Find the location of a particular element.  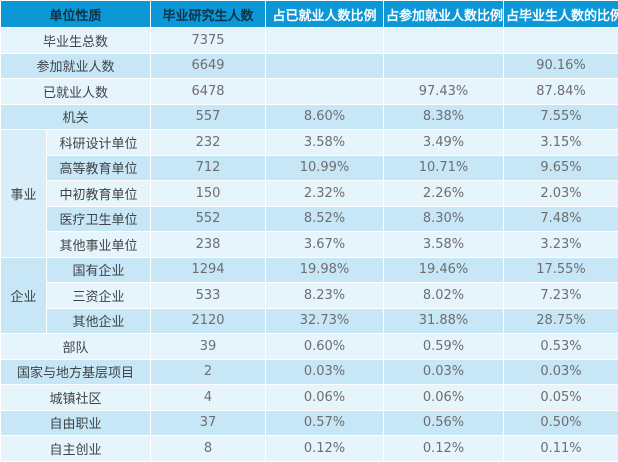

table-row: 其他事业单位 238 3.67% 3.58% 3.23% is located at coordinates (309, 244).